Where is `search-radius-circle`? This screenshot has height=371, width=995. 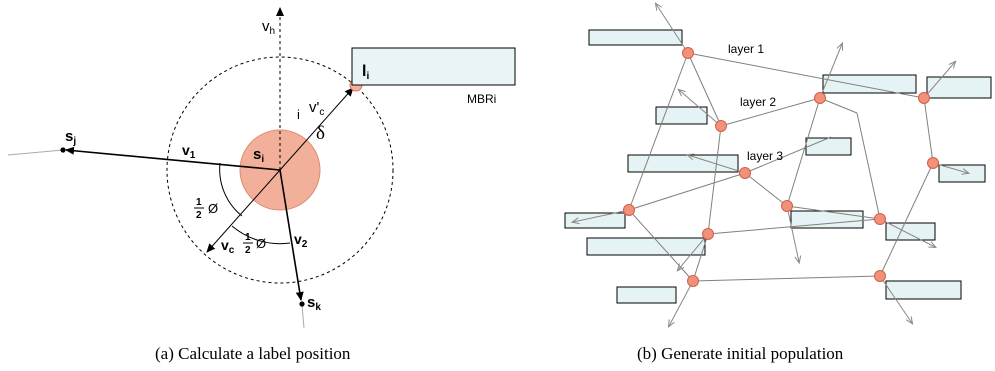 search-radius-circle is located at coordinates (280, 170).